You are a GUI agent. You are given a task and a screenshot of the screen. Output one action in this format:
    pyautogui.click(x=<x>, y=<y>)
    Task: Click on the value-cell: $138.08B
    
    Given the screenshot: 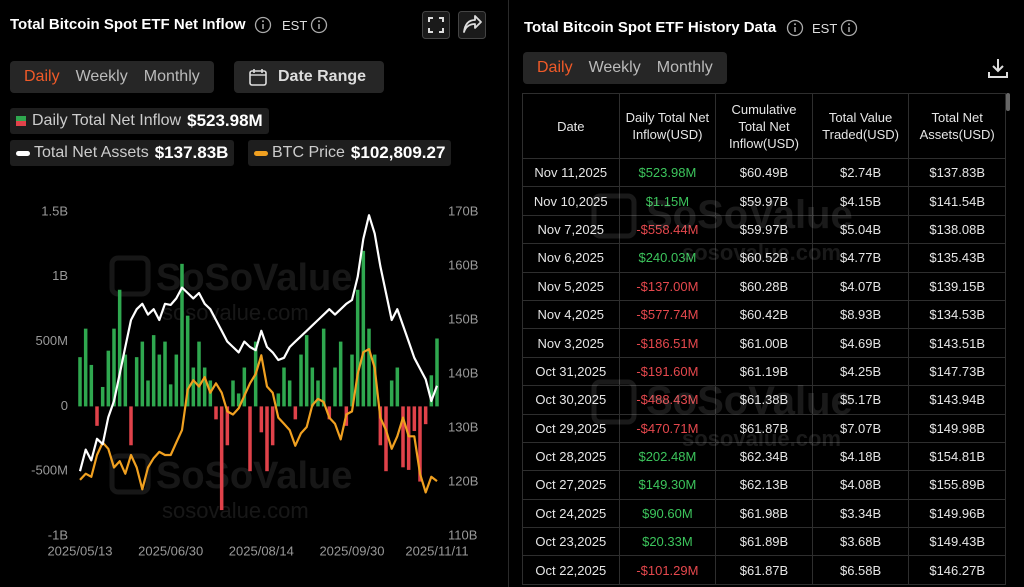 What is the action you would take?
    pyautogui.click(x=957, y=229)
    